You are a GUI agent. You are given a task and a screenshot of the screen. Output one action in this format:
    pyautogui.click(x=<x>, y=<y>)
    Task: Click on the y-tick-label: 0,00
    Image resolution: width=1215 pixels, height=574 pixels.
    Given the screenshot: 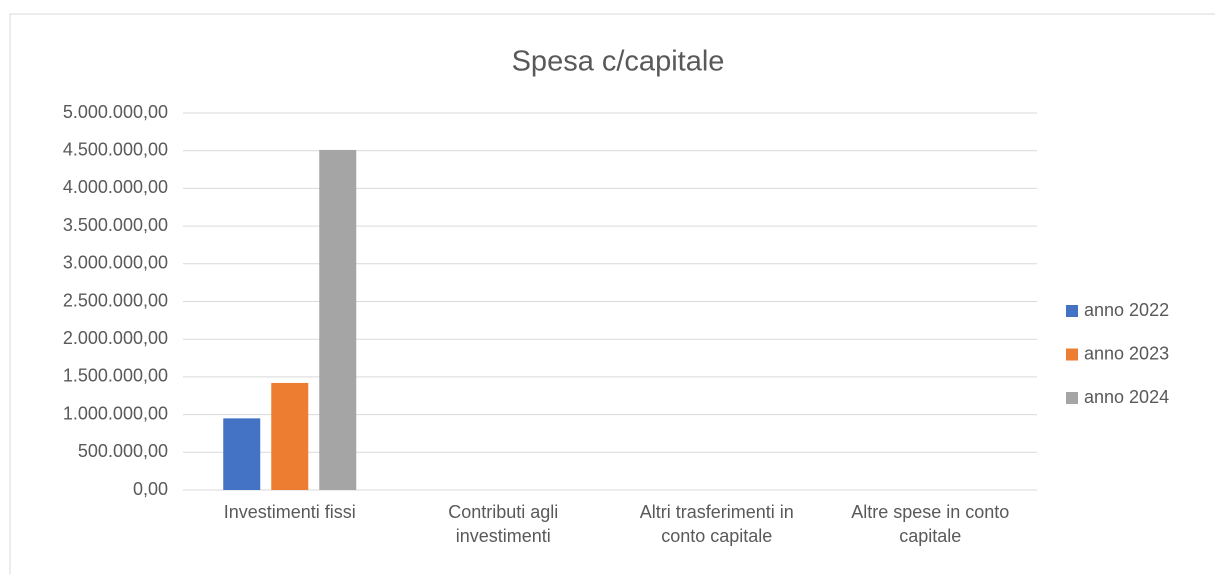 What is the action you would take?
    pyautogui.click(x=150, y=489)
    